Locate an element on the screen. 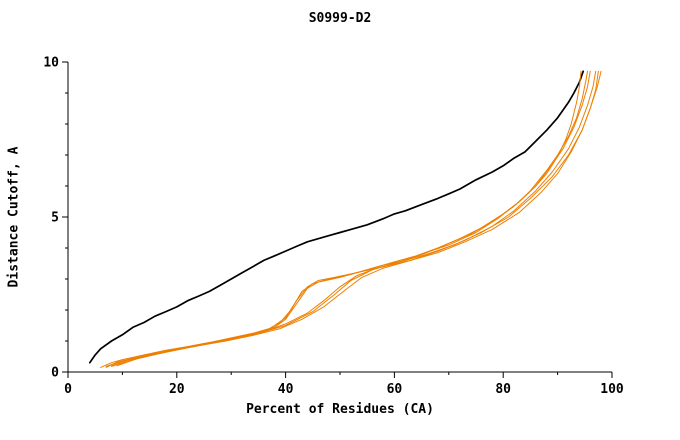 This screenshot has width=680, height=440. x-tick-label: 60 is located at coordinates (395, 389).